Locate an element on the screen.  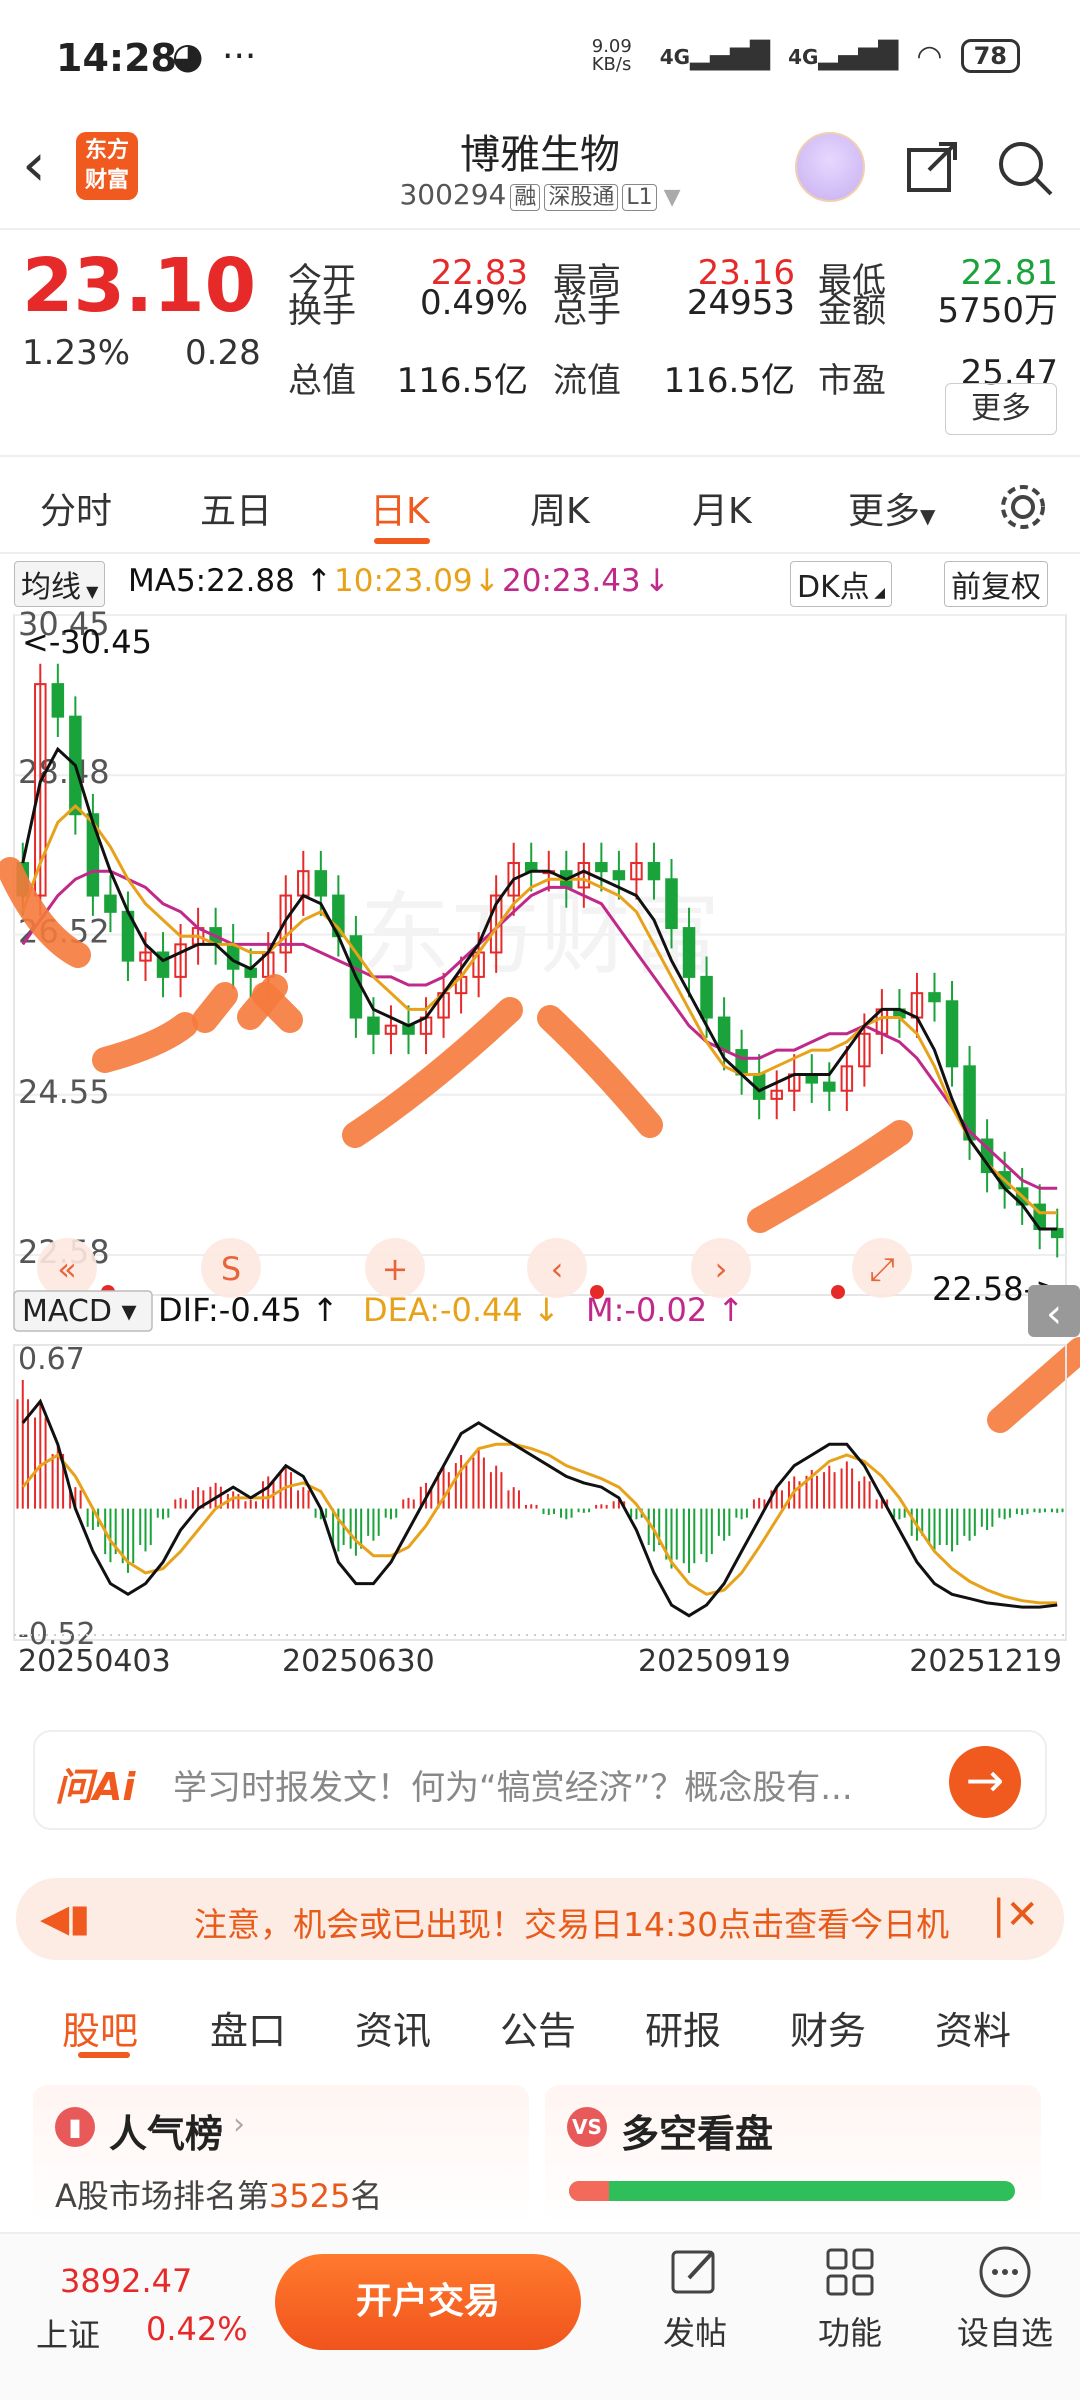
quote-value: 25.47 is located at coordinates (1009, 373).